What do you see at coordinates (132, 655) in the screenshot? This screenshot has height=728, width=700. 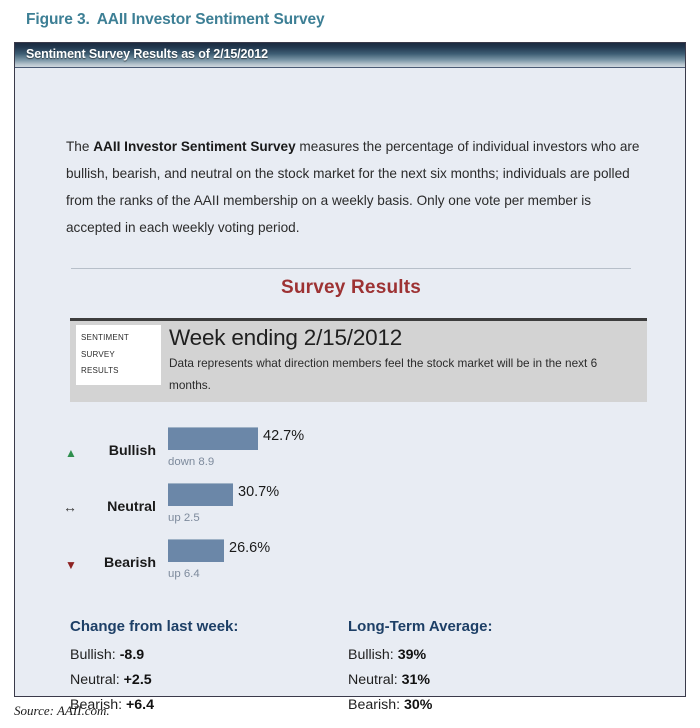 I see `change-row-bullish-value: -8.9` at bounding box center [132, 655].